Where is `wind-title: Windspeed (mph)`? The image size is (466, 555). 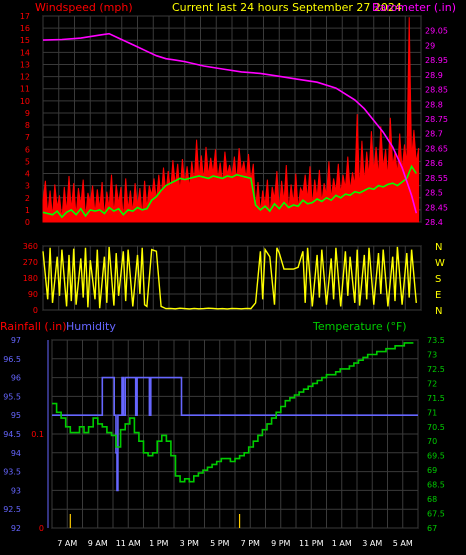 wind-title: Windspeed (mph) is located at coordinates (84, 7).